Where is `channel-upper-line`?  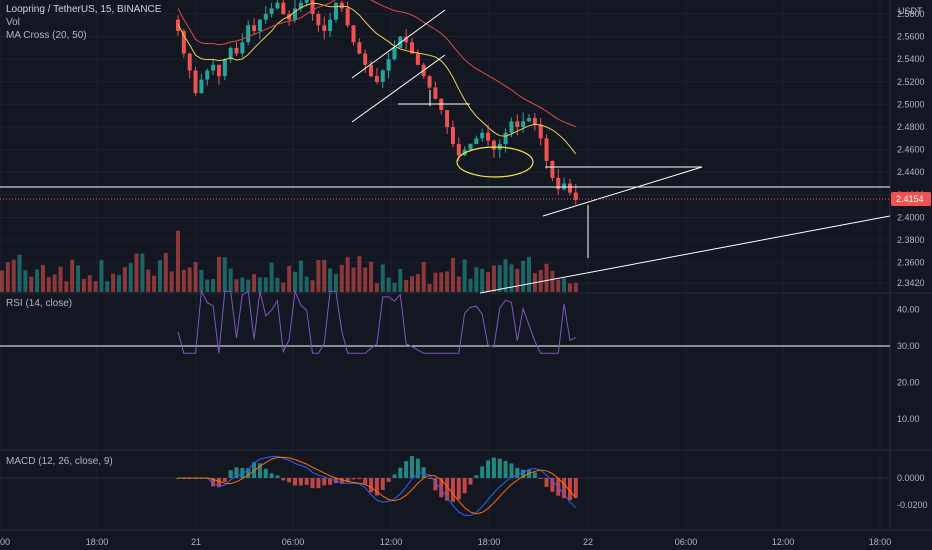 channel-upper-line is located at coordinates (398, 44).